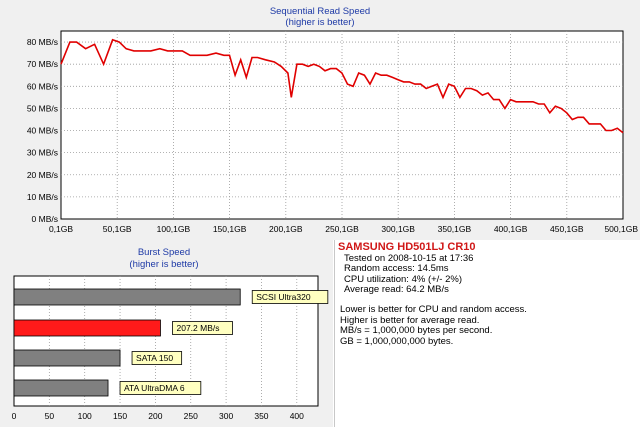  What do you see at coordinates (50, 416) in the screenshot?
I see `burst-x-tick-label: 50` at bounding box center [50, 416].